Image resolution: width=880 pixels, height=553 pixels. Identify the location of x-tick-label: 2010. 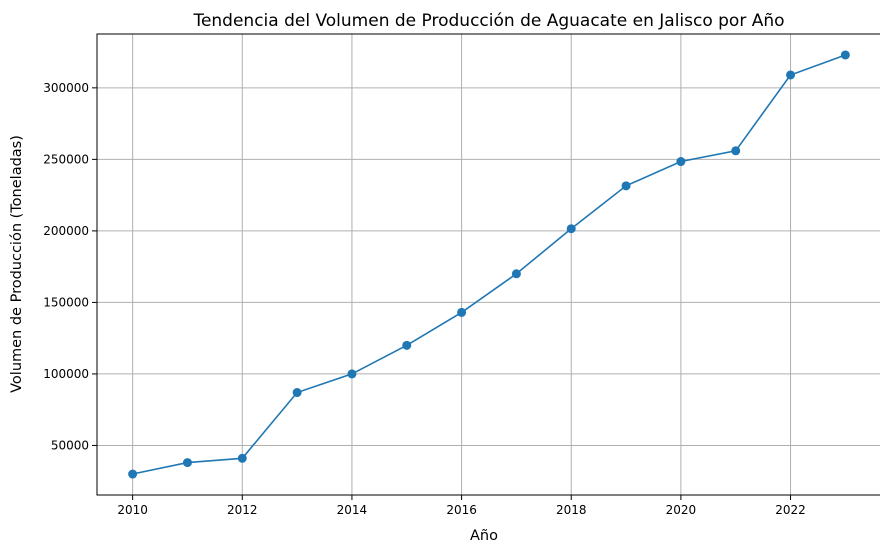
(132, 510).